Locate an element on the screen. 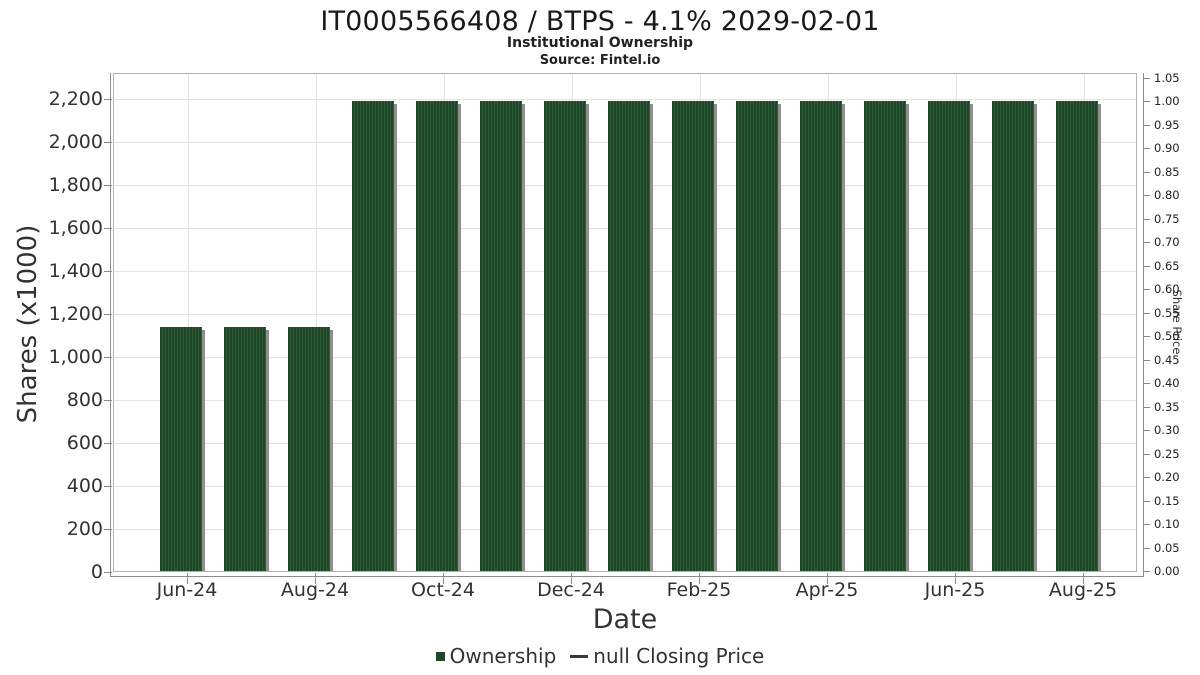 This screenshot has width=1200, height=675. bottom-axis-line is located at coordinates (627, 576).